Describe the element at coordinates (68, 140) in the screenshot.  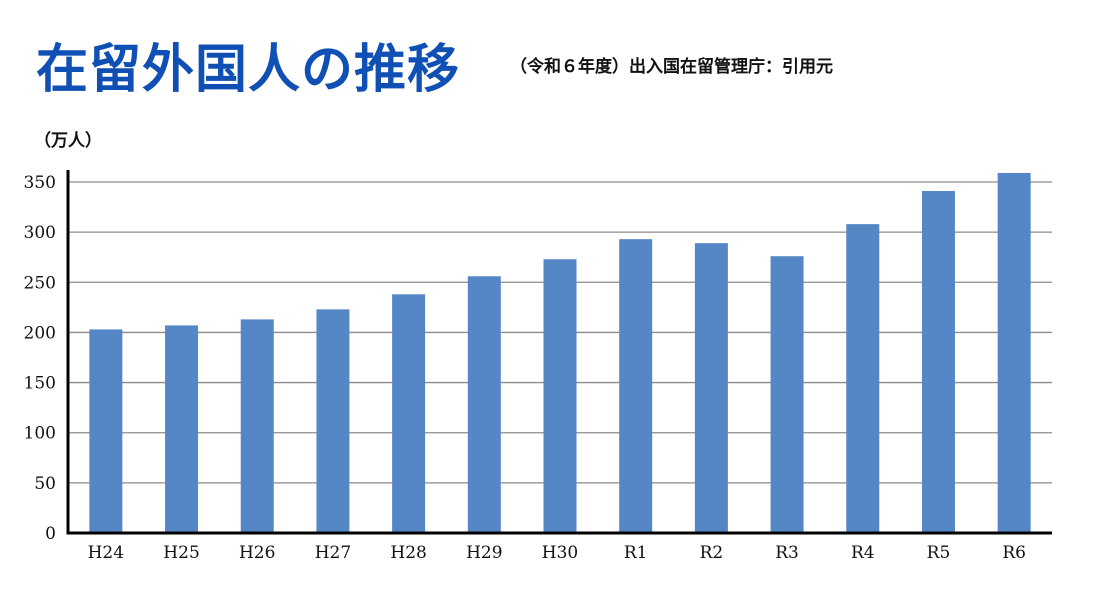
I see `y-axis-unit-label: （万人）` at that location.